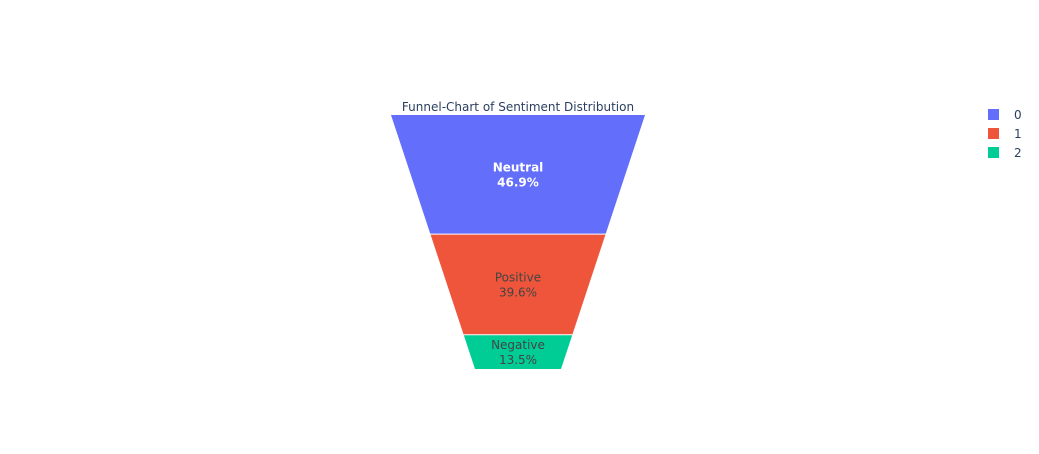 This screenshot has height=454, width=1039. Describe the element at coordinates (1005, 115) in the screenshot. I see `legend-item-0: 0` at that location.